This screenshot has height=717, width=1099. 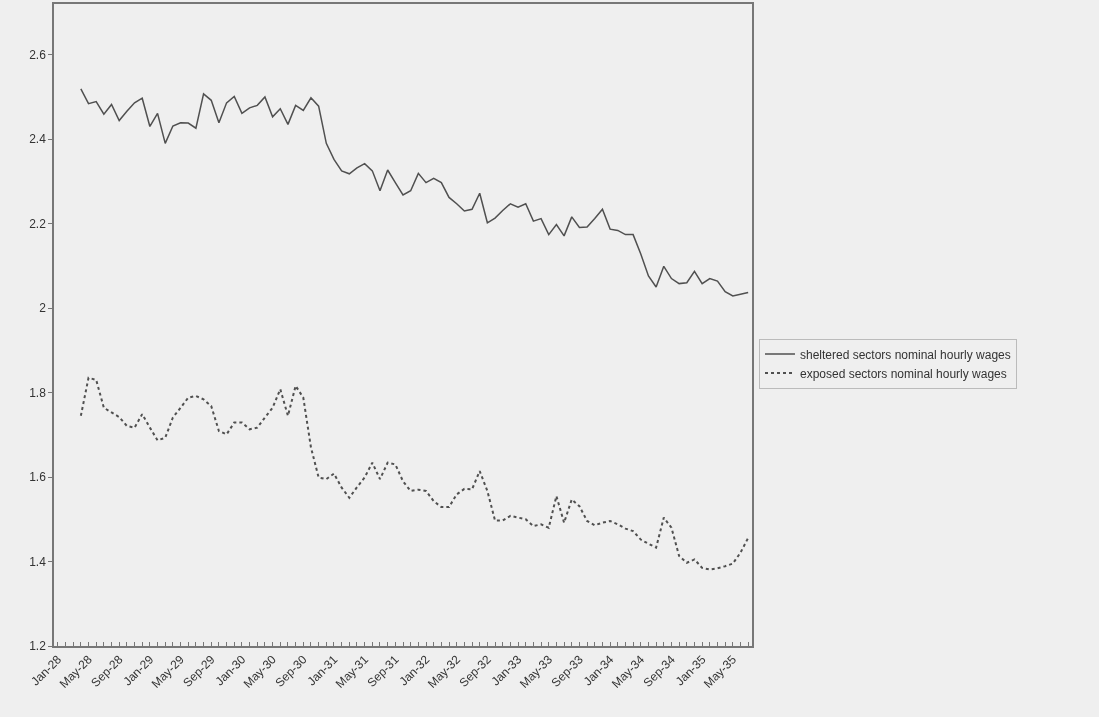 What do you see at coordinates (38, 392) in the screenshot?
I see `y-tick-label: 1.8` at bounding box center [38, 392].